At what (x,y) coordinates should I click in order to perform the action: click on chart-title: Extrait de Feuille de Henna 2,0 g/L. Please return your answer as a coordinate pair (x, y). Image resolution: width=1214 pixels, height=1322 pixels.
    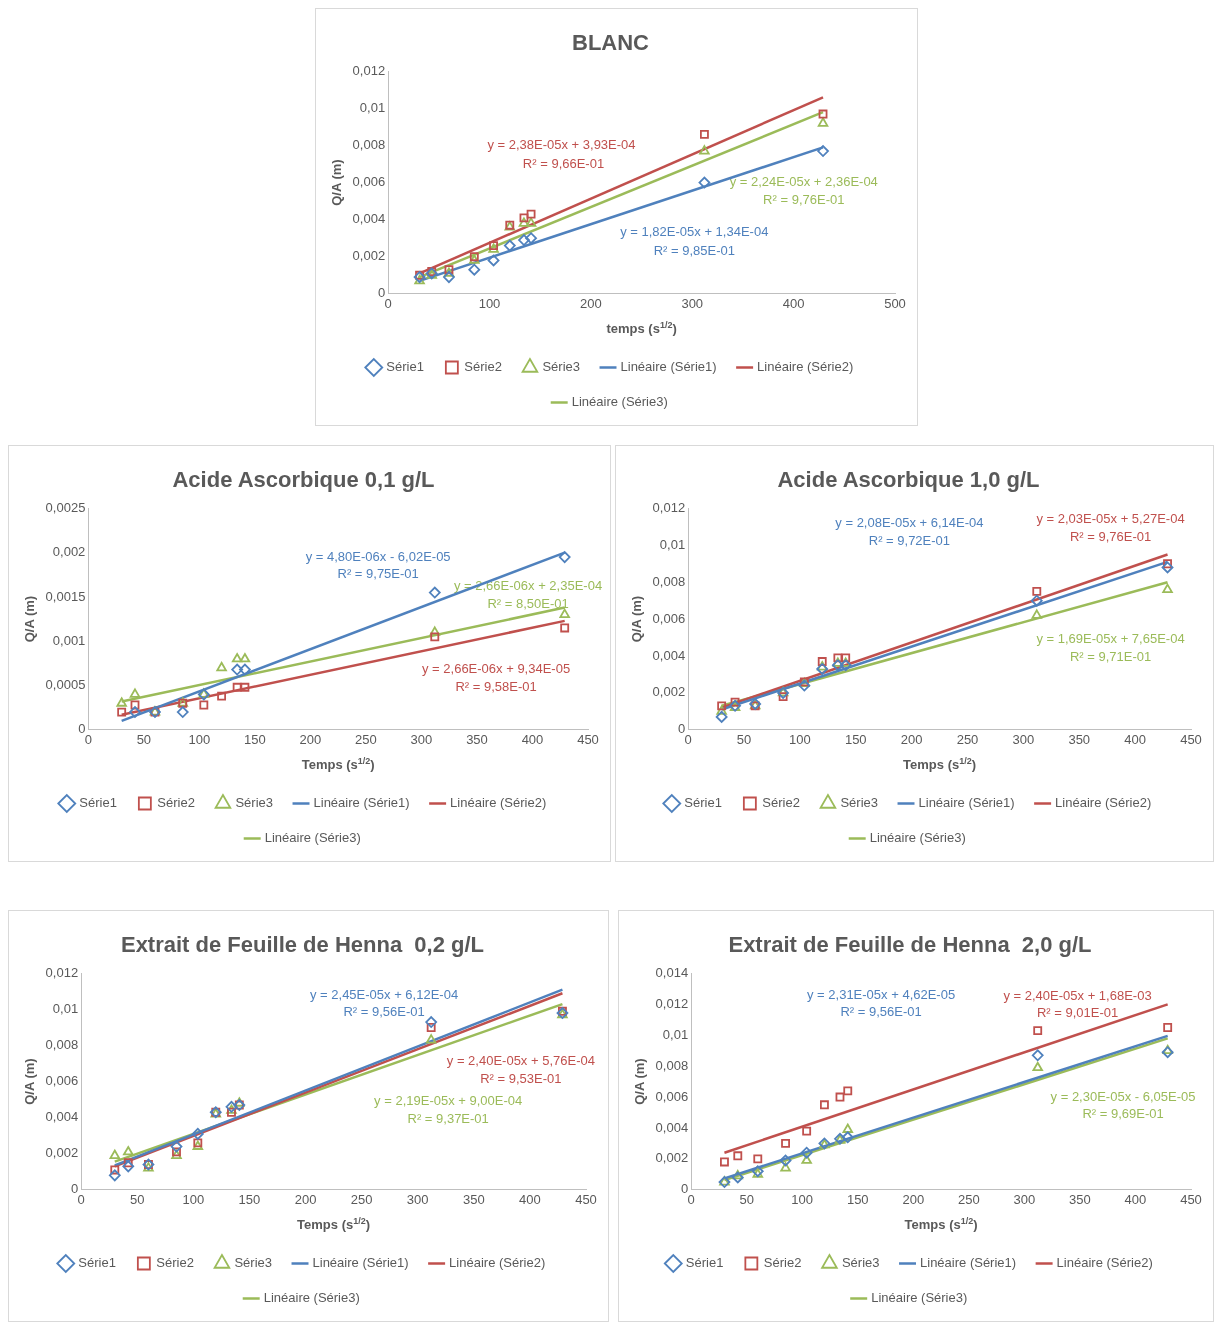
    Looking at the image, I should click on (910, 945).